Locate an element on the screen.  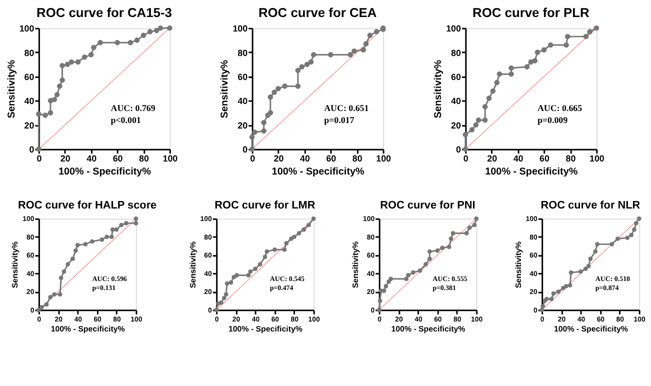
x-tick-label: 0 is located at coordinates (39, 159).